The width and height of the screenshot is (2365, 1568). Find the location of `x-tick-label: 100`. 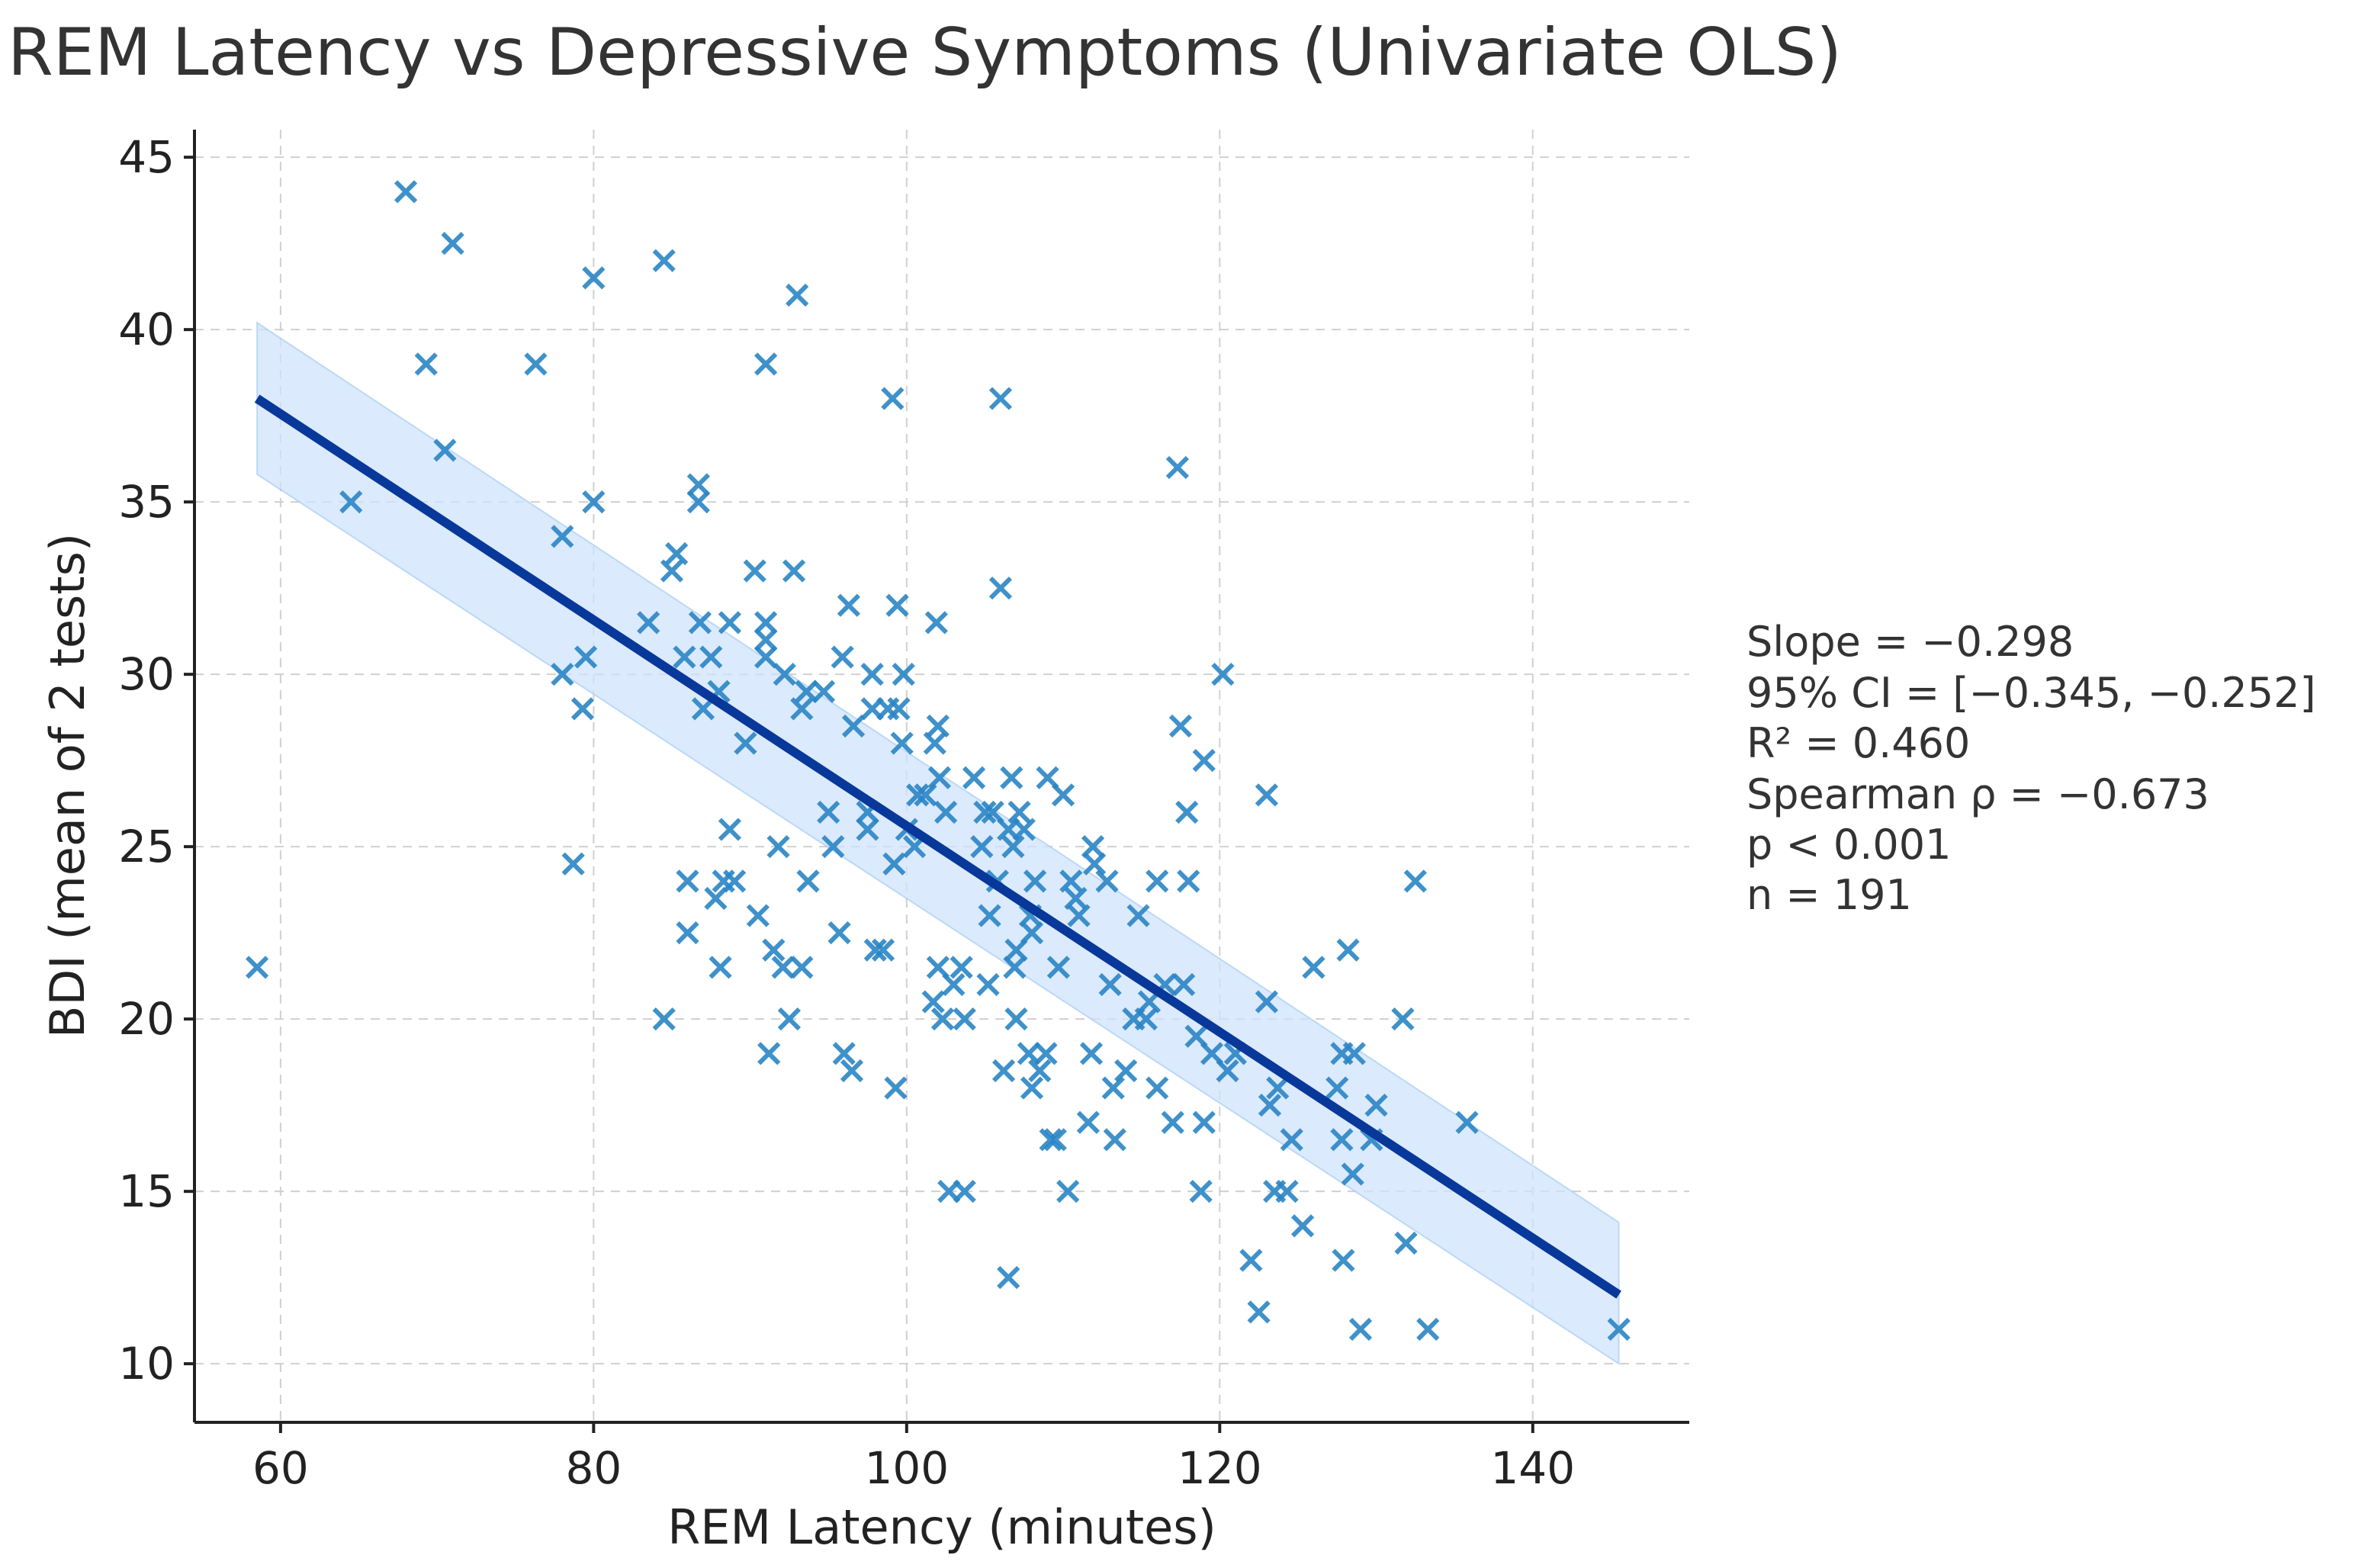

x-tick-label: 100 is located at coordinates (906, 1468).